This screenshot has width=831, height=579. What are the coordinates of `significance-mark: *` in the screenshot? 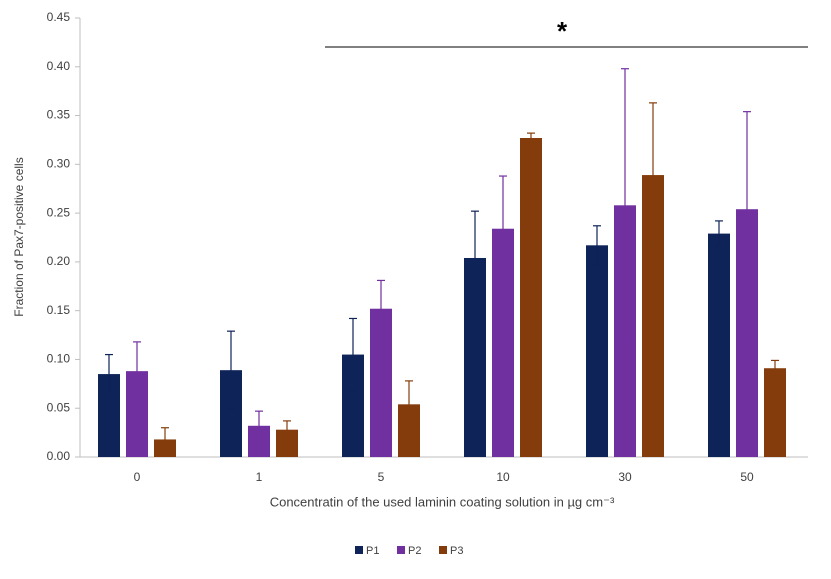 It's located at (562, 31).